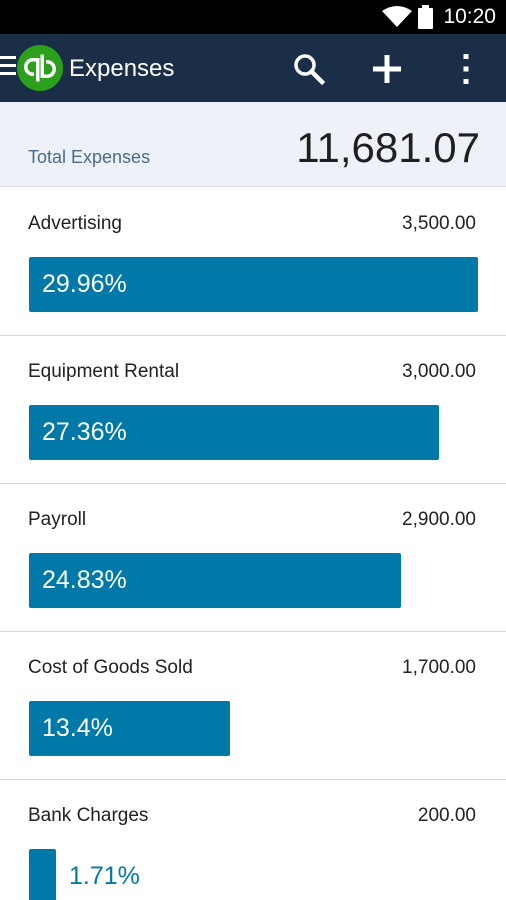 This screenshot has height=900, width=506. I want to click on category-name: Cost of Goods Sold, so click(110, 667).